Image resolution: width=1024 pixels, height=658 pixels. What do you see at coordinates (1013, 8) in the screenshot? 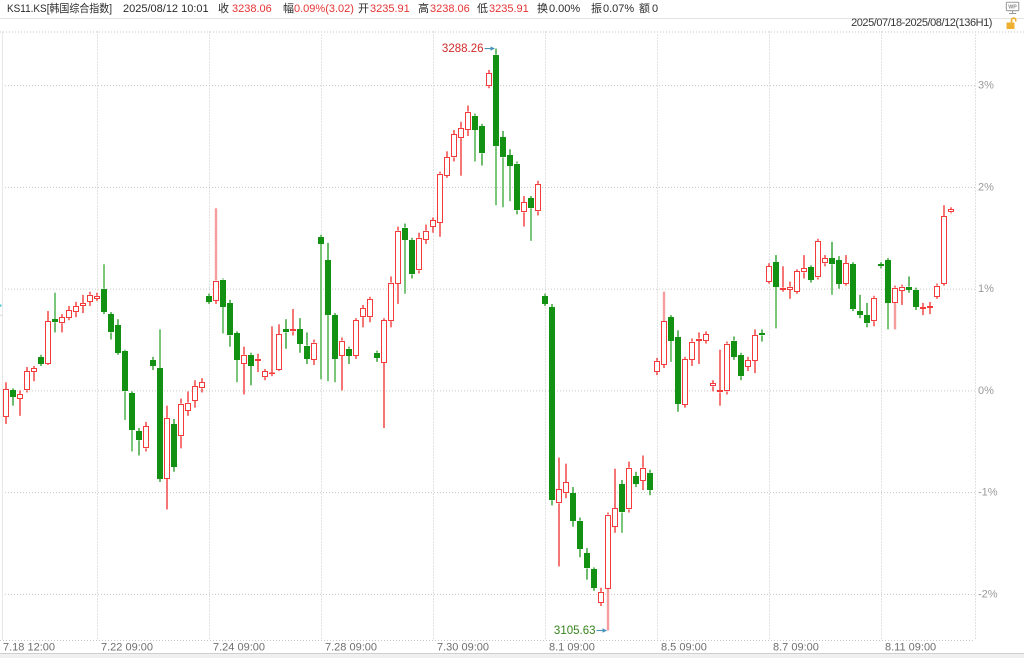
I see `wind-terminal-icon: WP` at bounding box center [1013, 8].